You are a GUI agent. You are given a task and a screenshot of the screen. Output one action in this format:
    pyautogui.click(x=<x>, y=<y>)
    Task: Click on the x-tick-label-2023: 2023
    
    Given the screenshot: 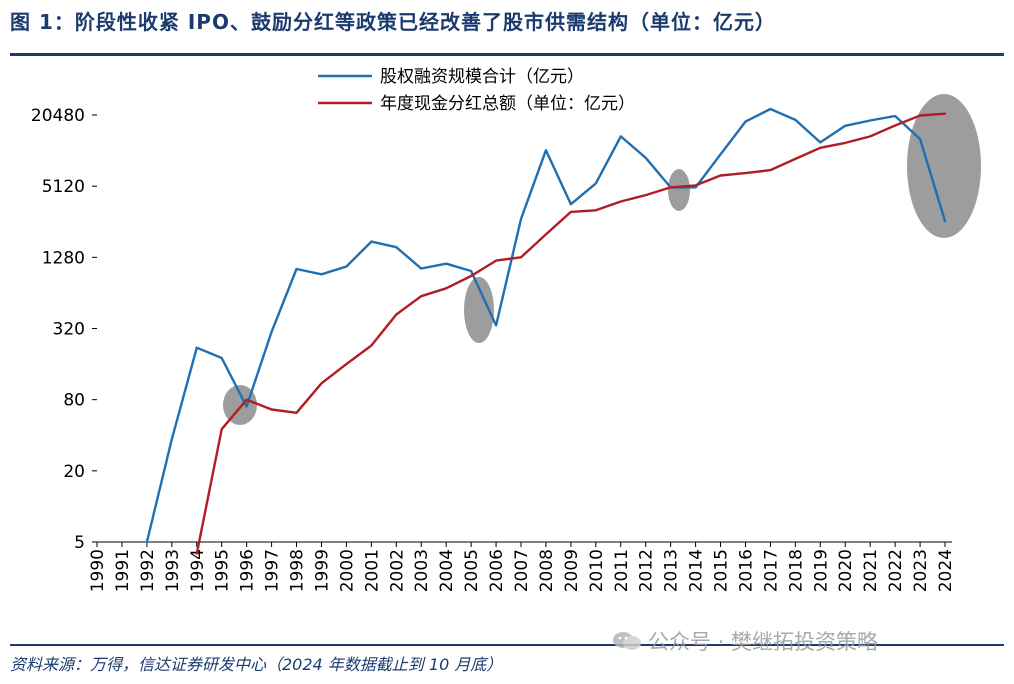 What is the action you would take?
    pyautogui.click(x=921, y=570)
    